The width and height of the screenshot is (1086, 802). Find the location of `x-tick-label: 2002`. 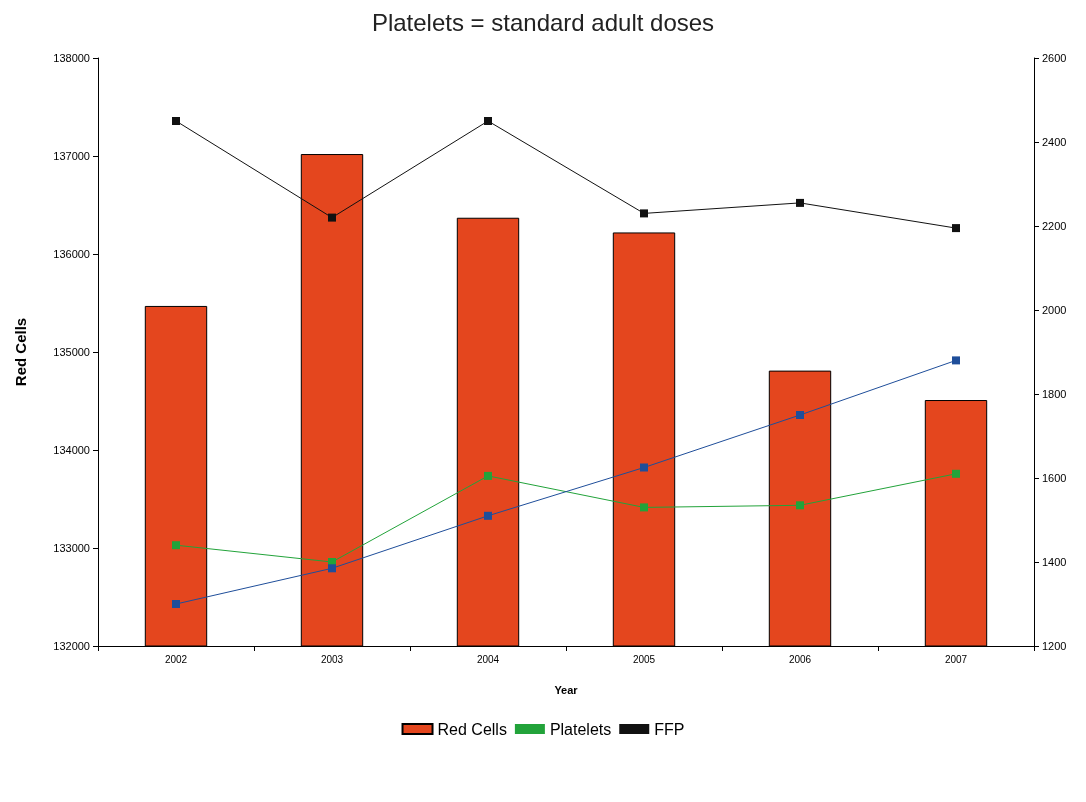

x-tick-label: 2002 is located at coordinates (176, 659).